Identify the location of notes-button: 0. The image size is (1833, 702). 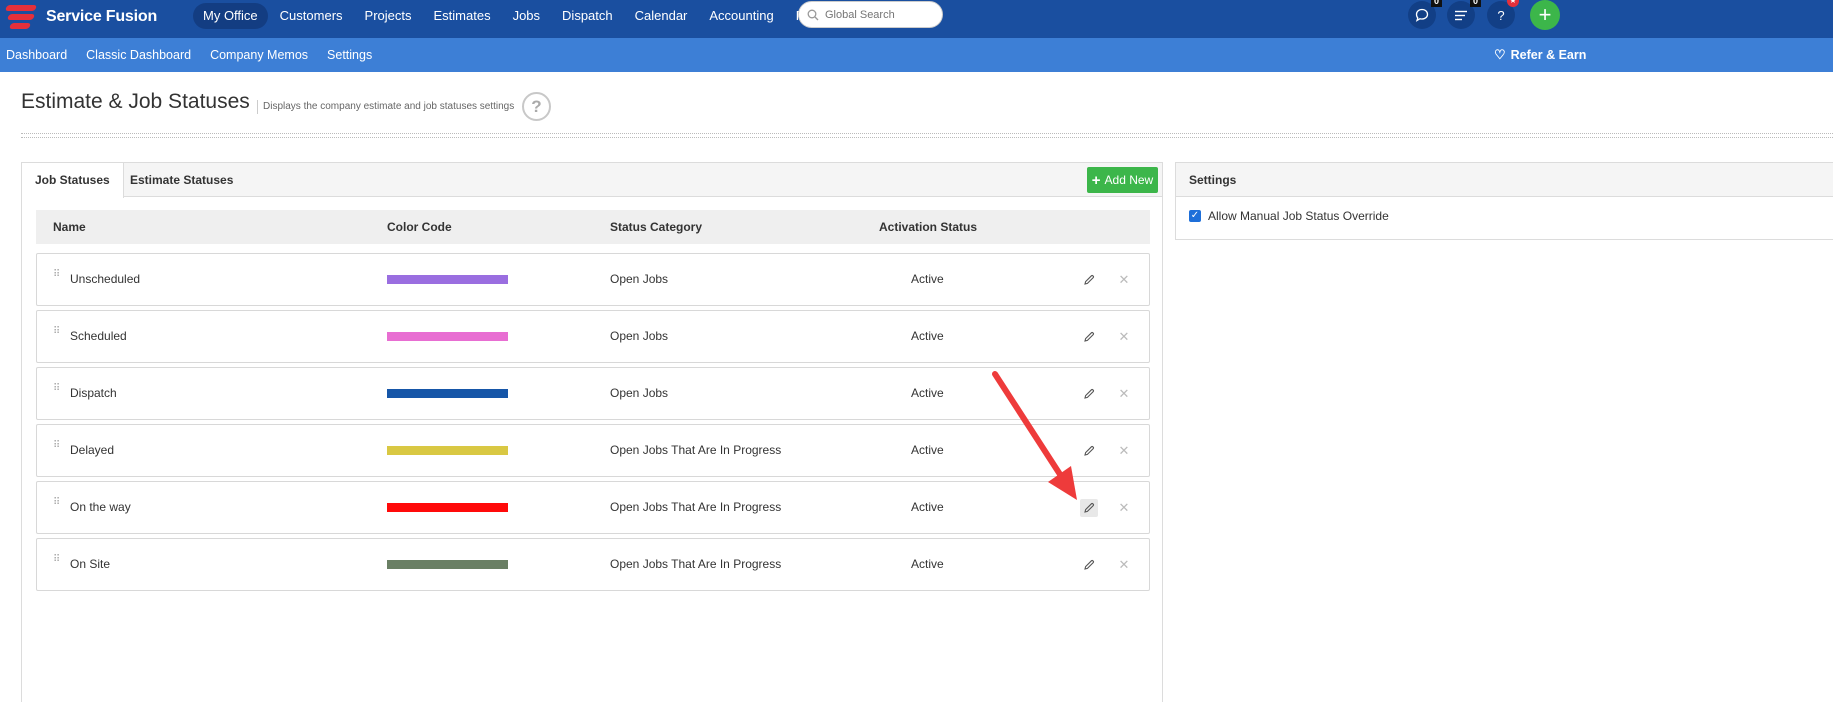
(1464, 14).